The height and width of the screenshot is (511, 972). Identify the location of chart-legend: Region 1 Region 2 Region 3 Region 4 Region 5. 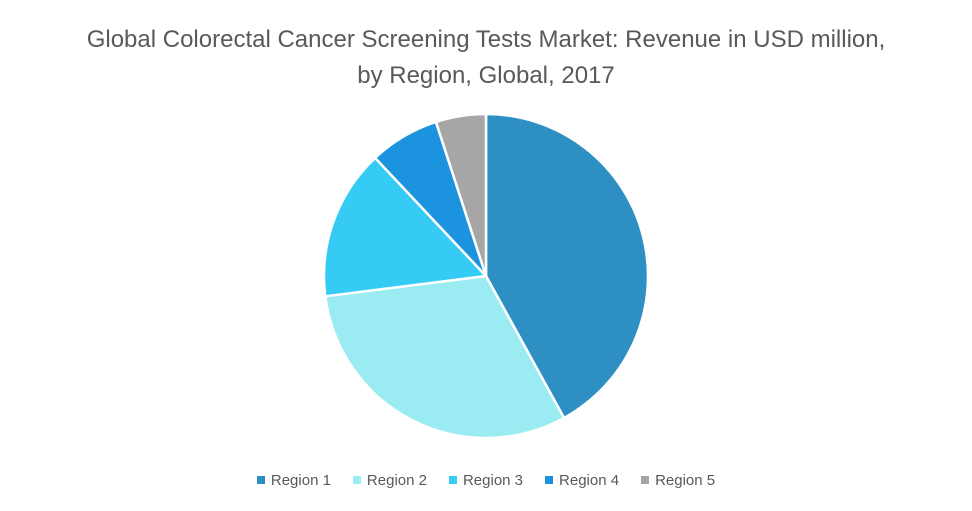
(486, 480).